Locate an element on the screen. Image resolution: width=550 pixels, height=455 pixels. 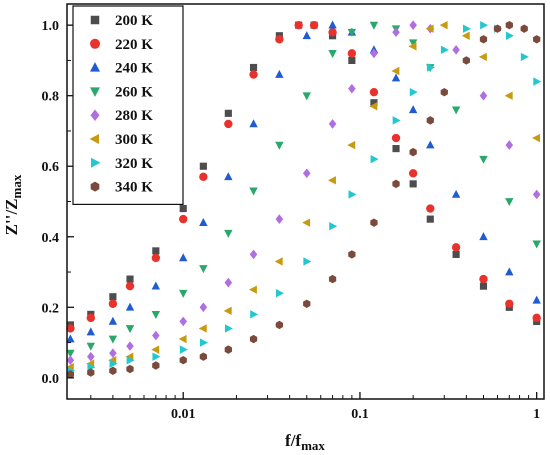
y-tick-label: 0.8 is located at coordinates (51, 97).